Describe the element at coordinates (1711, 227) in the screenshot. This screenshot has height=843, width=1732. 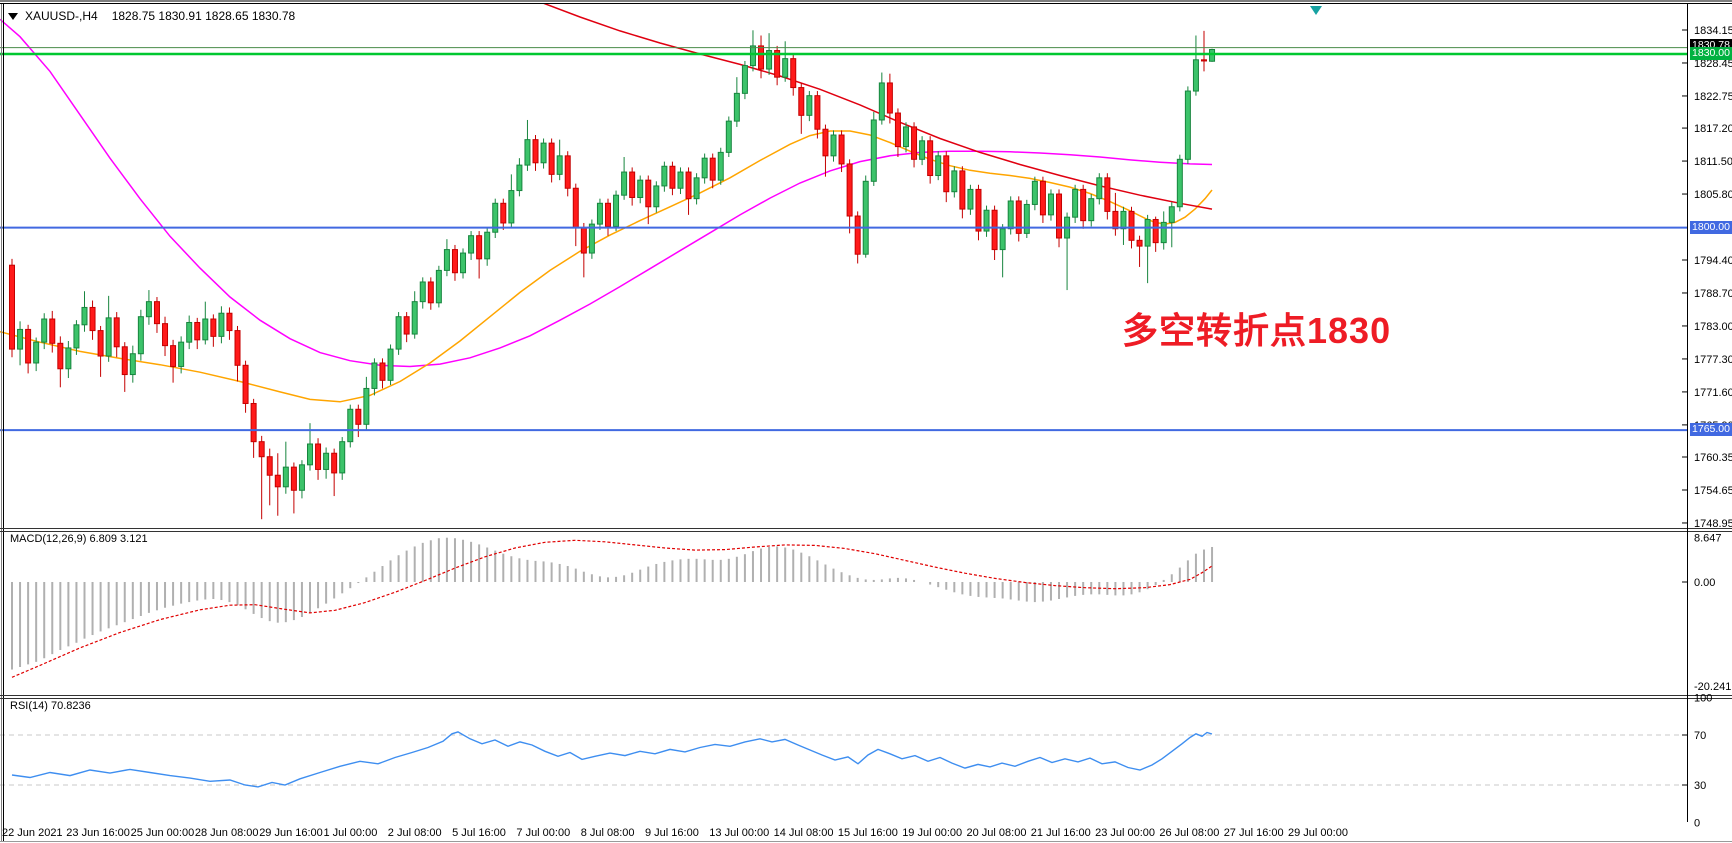
I see `support-1800-price-label: 1800.00` at that location.